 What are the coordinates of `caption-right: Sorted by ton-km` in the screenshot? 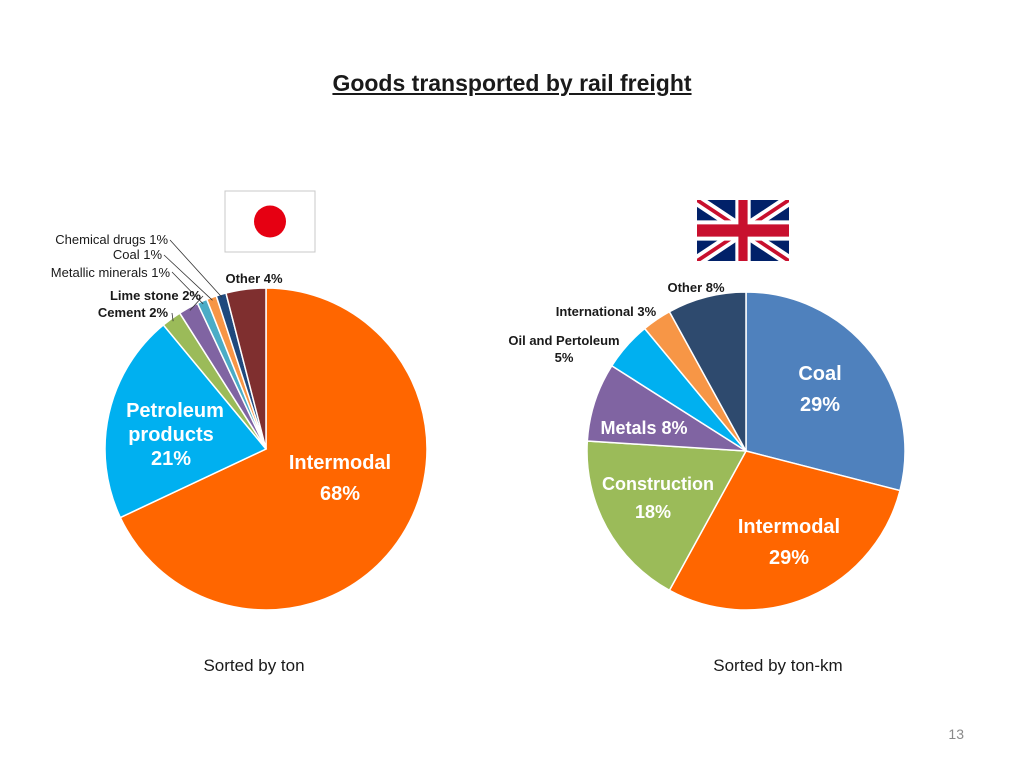 It's located at (778, 665).